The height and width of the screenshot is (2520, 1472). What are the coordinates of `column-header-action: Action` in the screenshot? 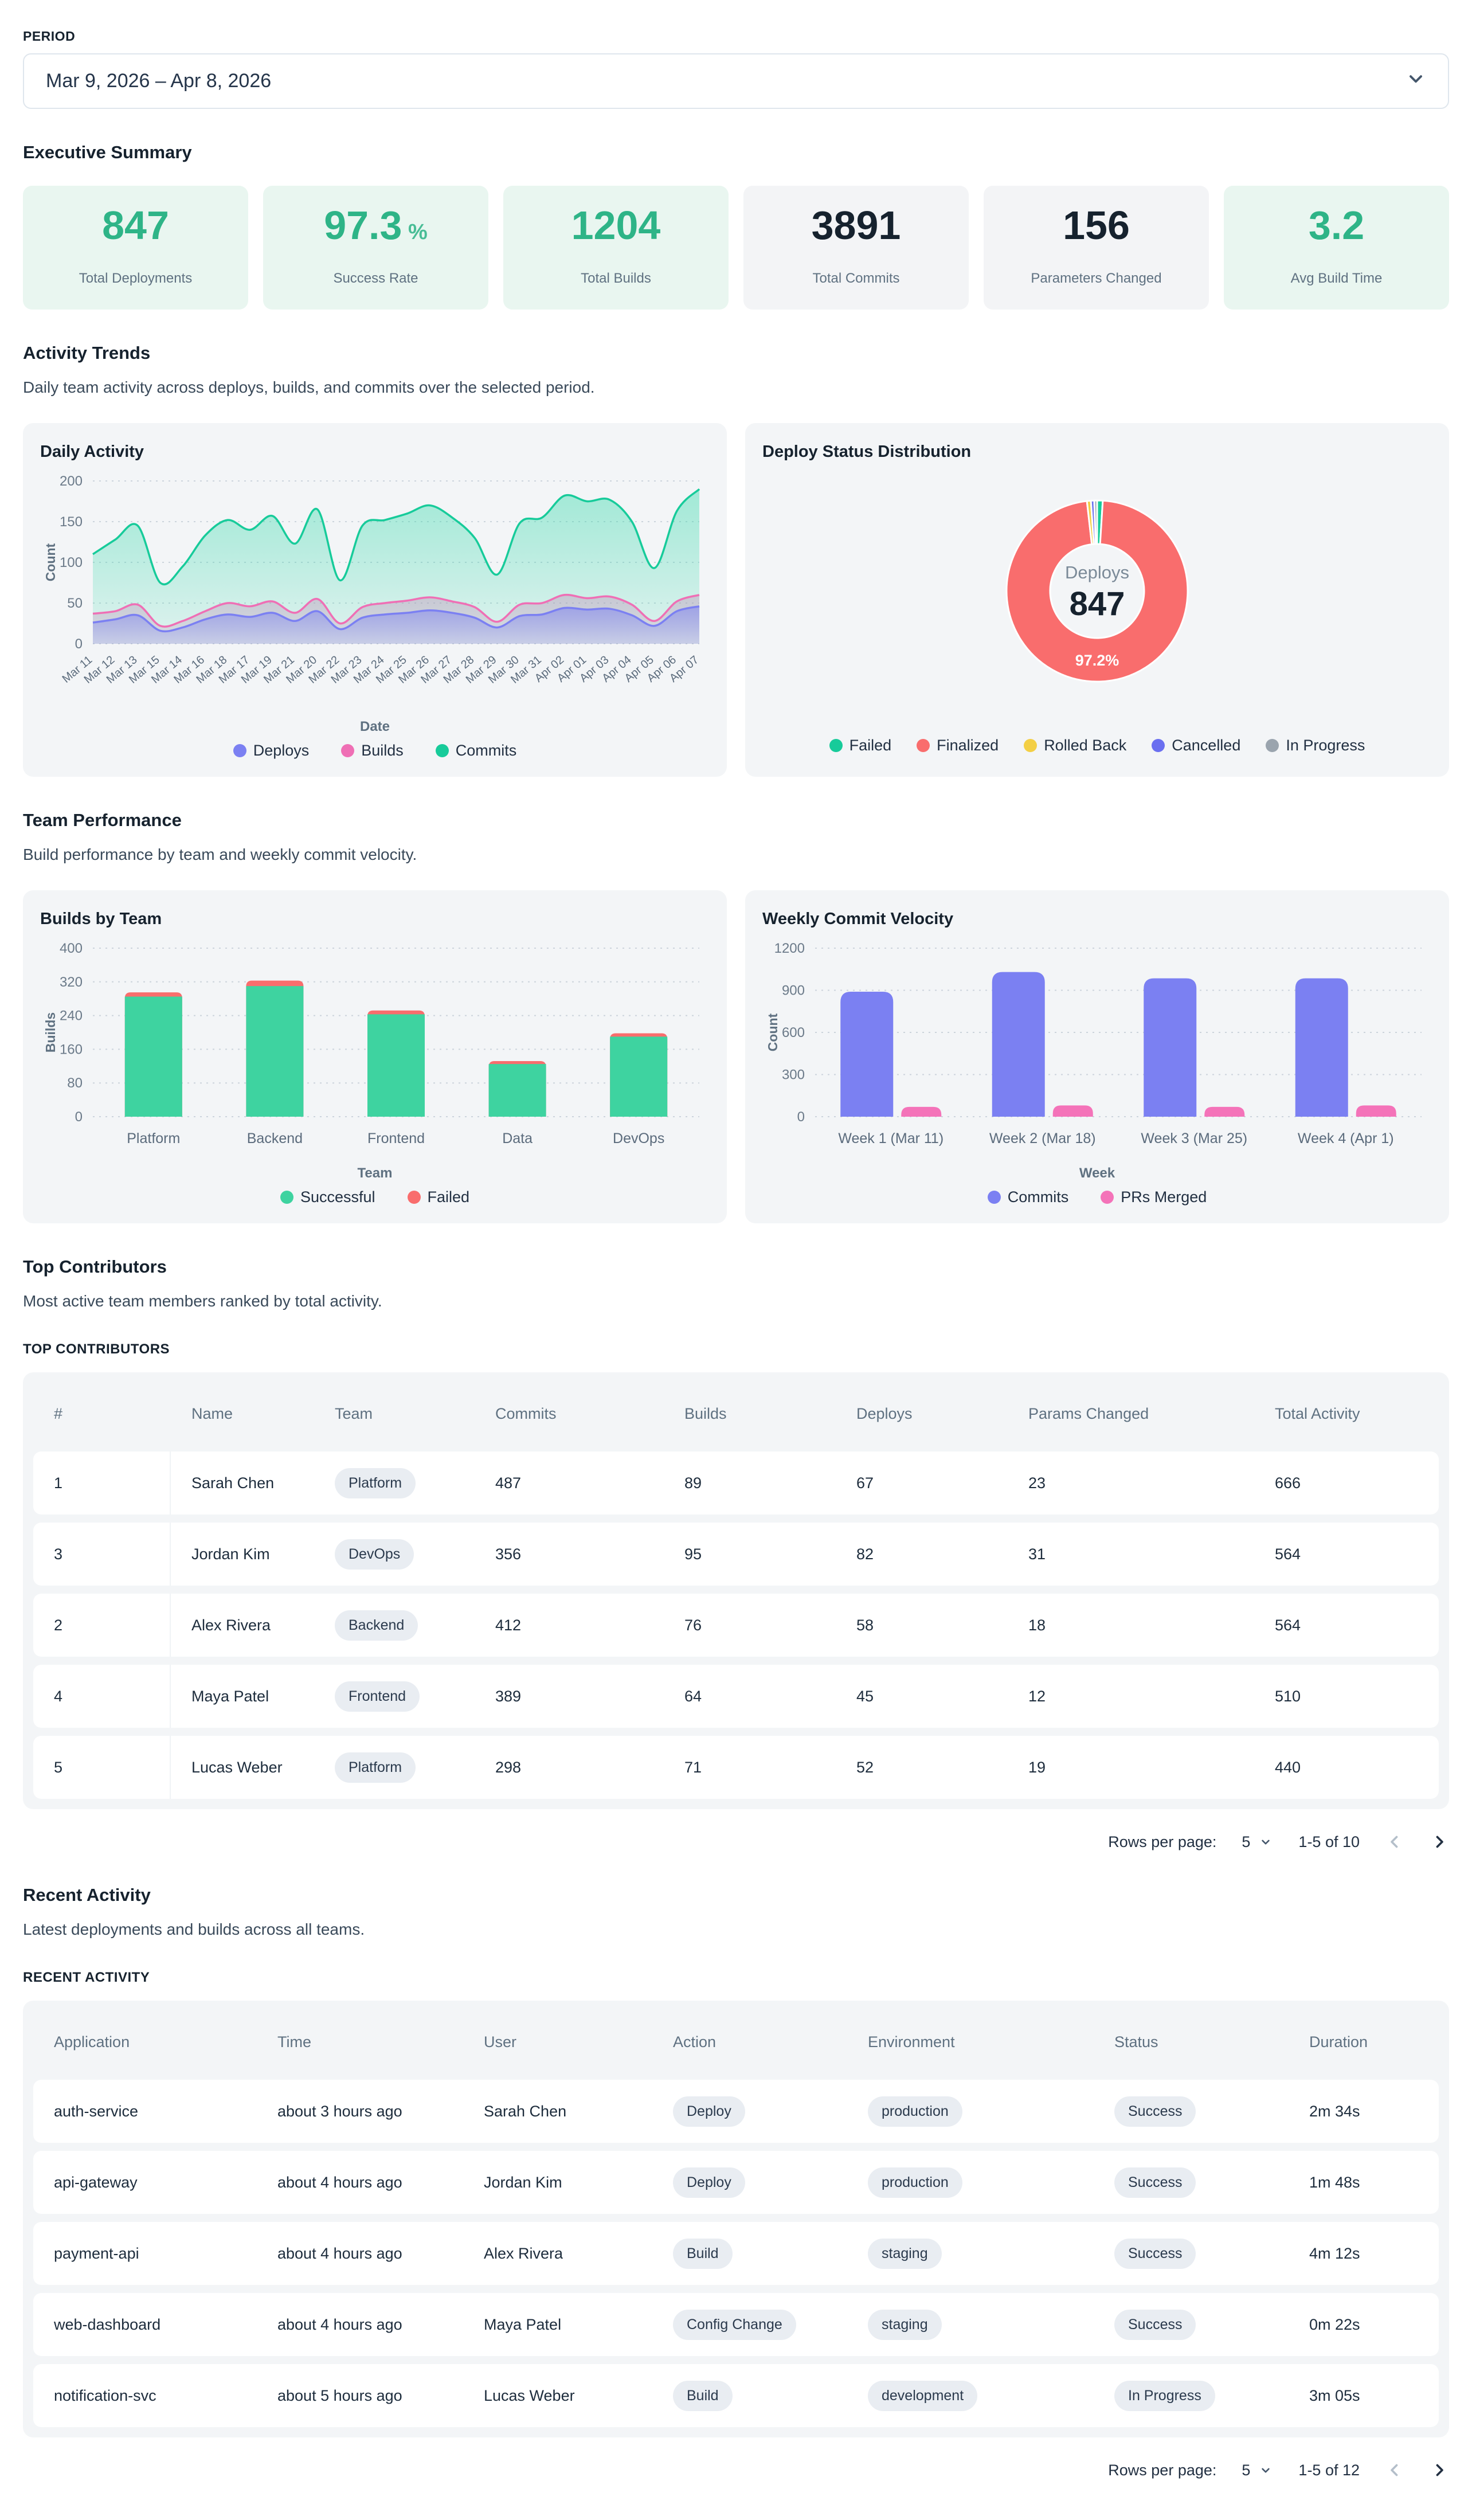 It's located at (695, 2042).